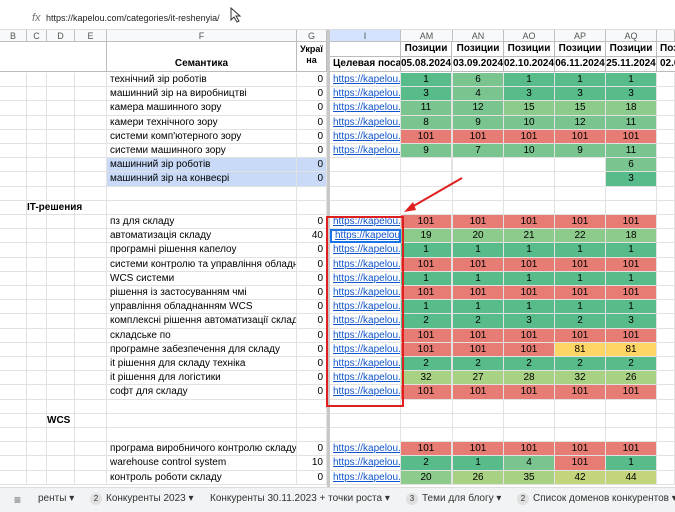 This screenshot has width=675, height=512. I want to click on tab-label: Конкуренты 30.11.2023 + точки роста, so click(296, 498).